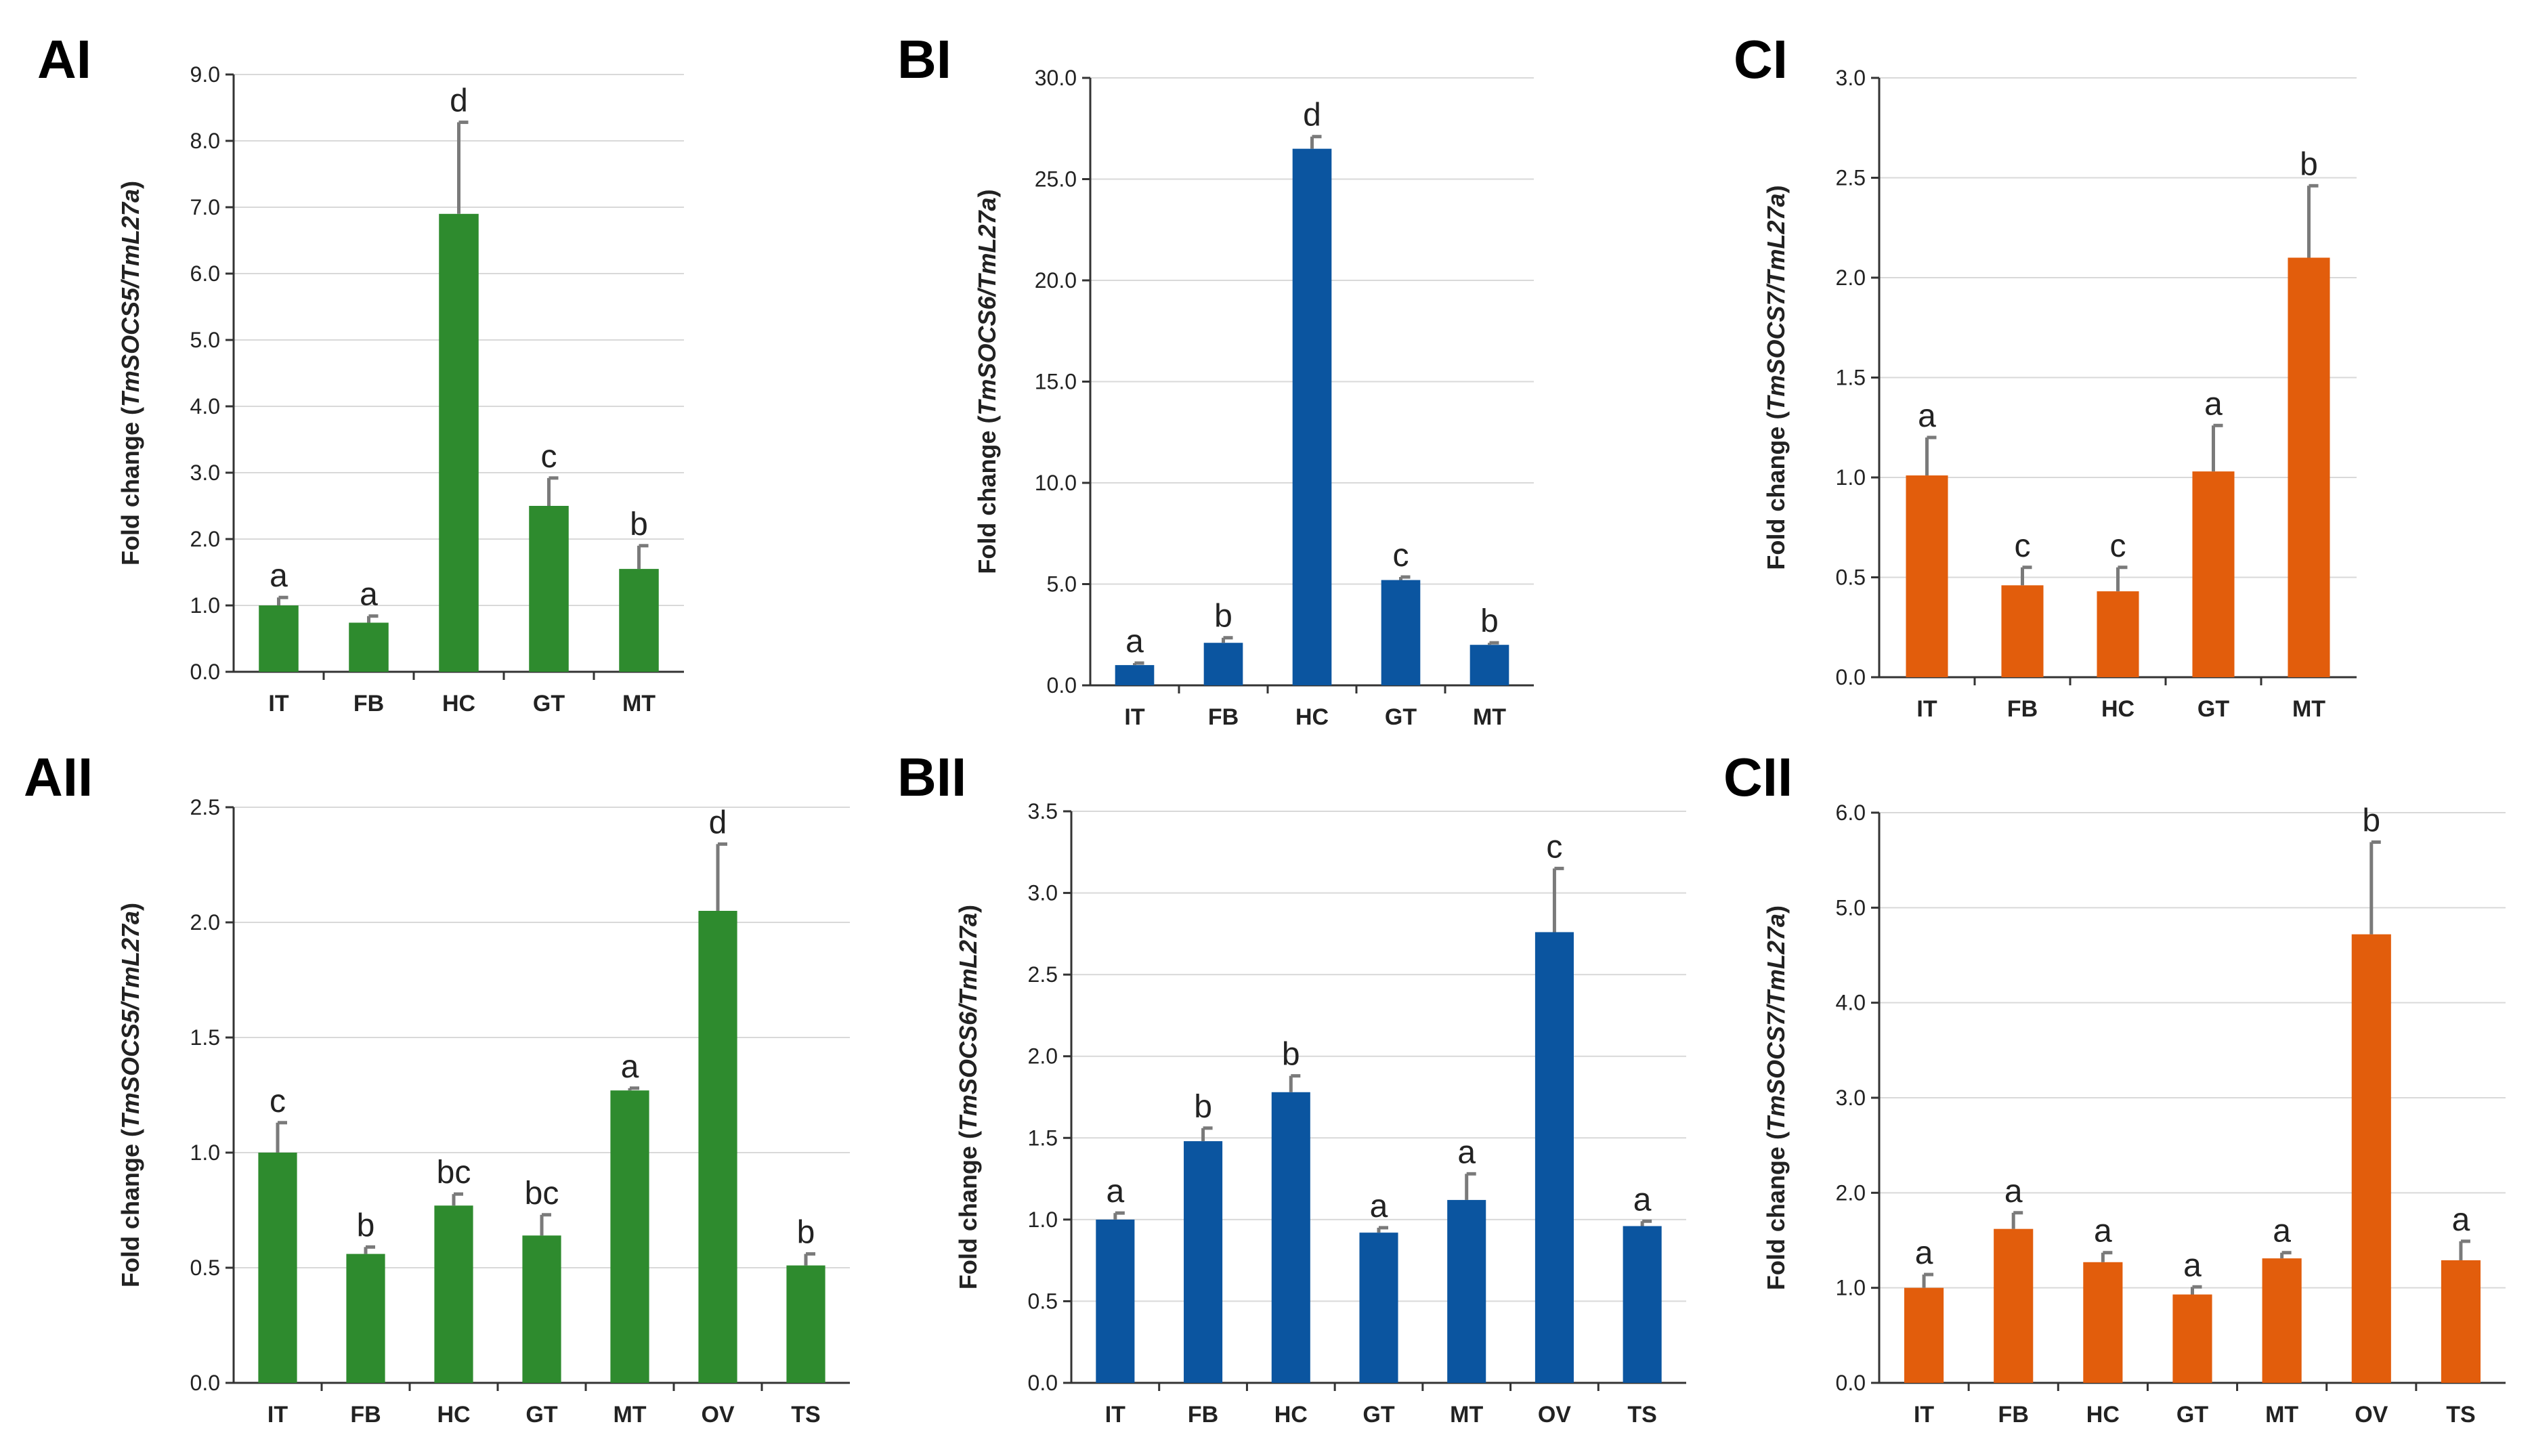 The width and height of the screenshot is (2532, 1456). I want to click on y-axis-label: Fold change (TmSOCS5/TmL27a), so click(130, 1095).